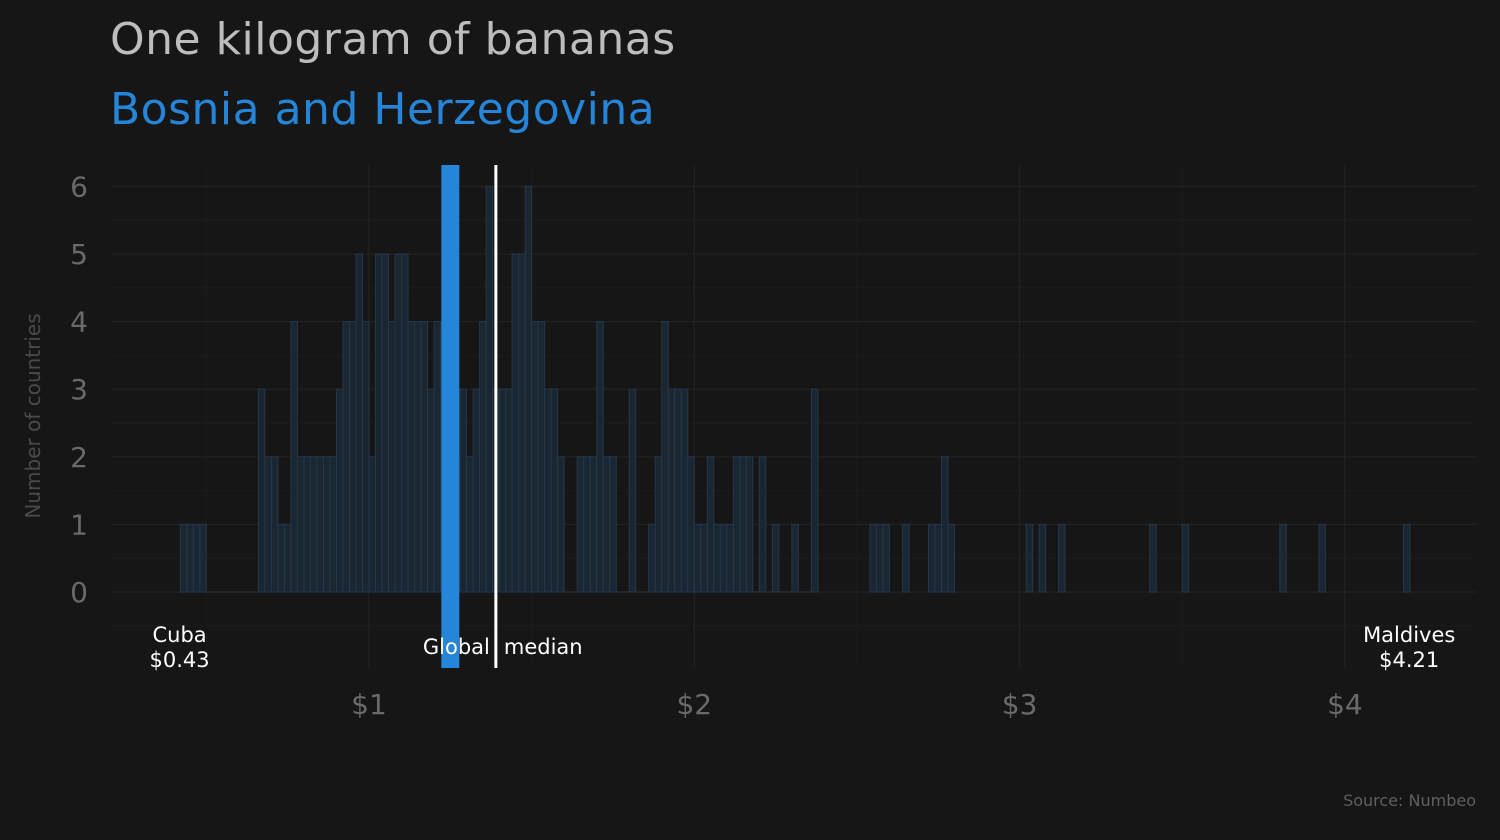  I want to click on y-tick-label: 6, so click(79, 186).